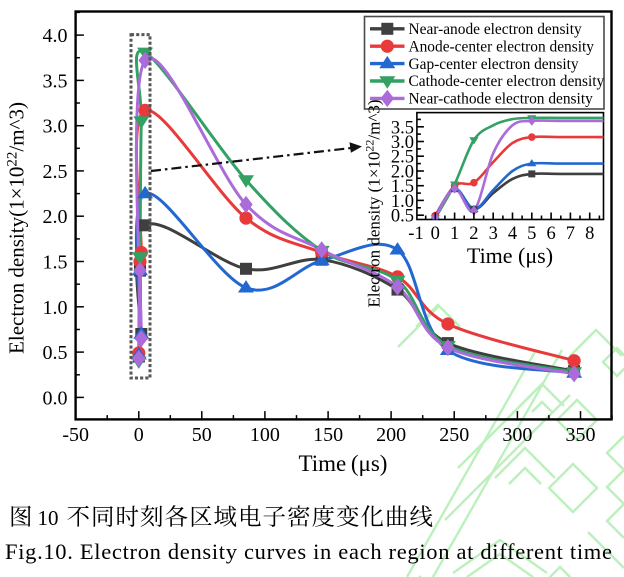  What do you see at coordinates (55, 36) in the screenshot?
I see `svg-text: 4.0` at bounding box center [55, 36].